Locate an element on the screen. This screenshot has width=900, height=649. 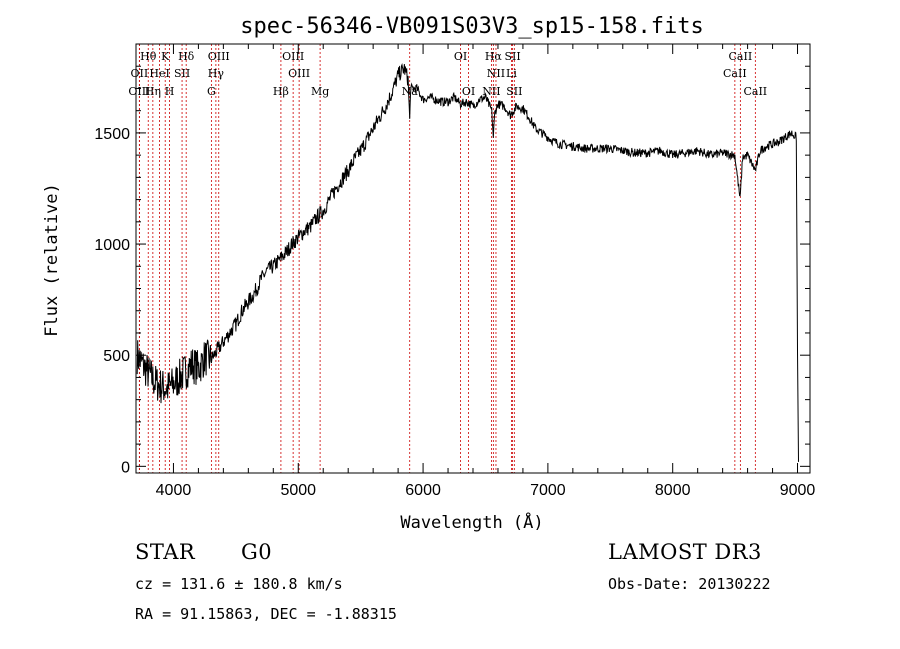
object-subclass: G0 is located at coordinates (257, 552).